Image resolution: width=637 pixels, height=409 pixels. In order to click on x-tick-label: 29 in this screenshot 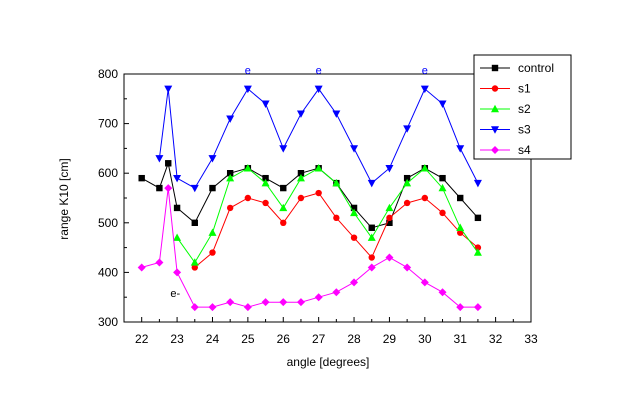, I will do `click(390, 339)`.